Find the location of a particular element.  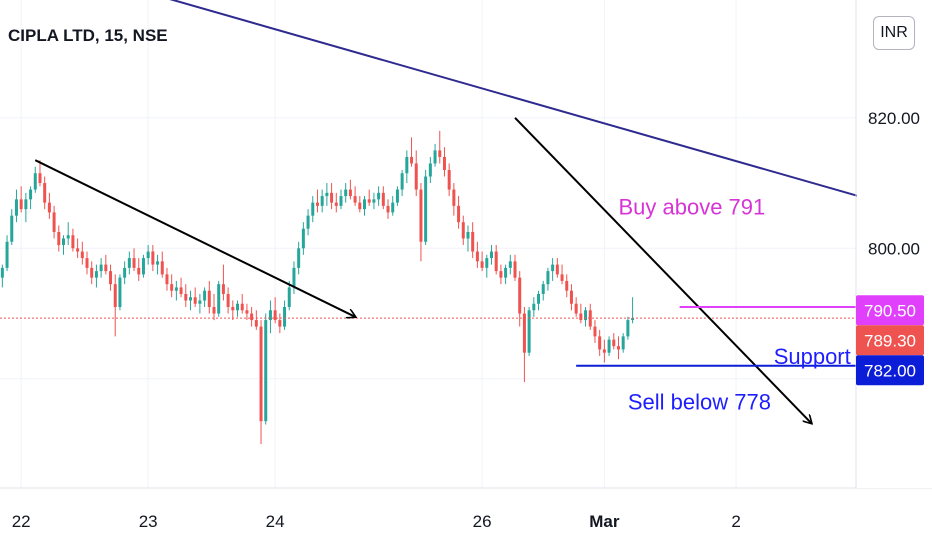

price-tag-label: 789.30 is located at coordinates (890, 340).